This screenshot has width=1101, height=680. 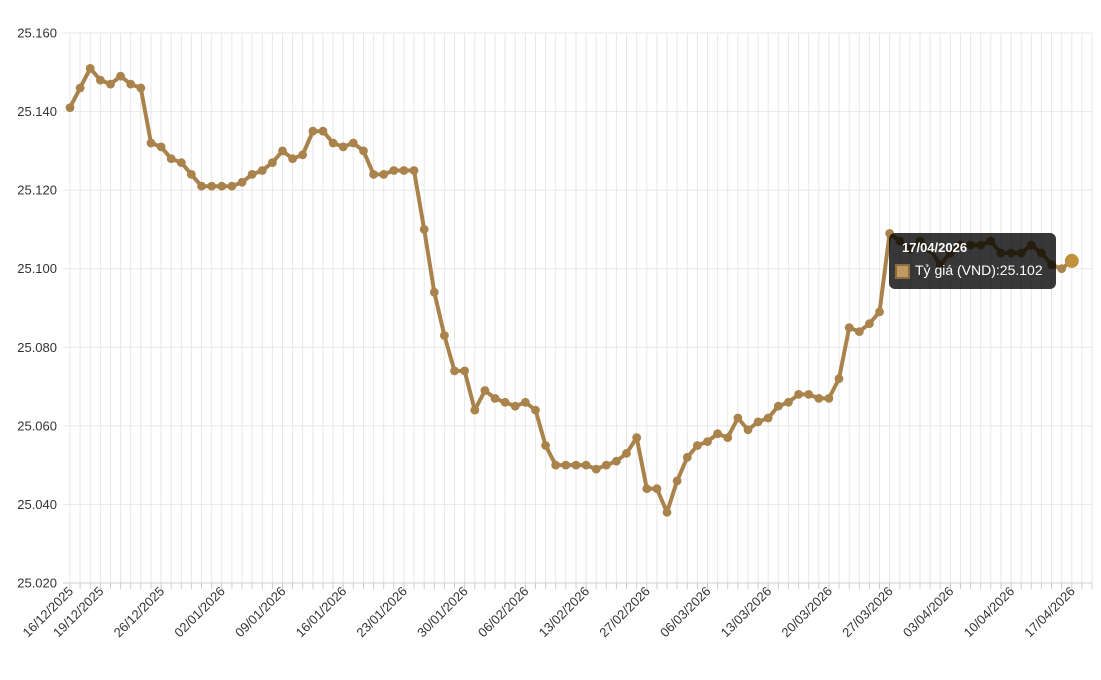 What do you see at coordinates (199, 612) in the screenshot?
I see `x-axis-tick-label: 02/01/2026` at bounding box center [199, 612].